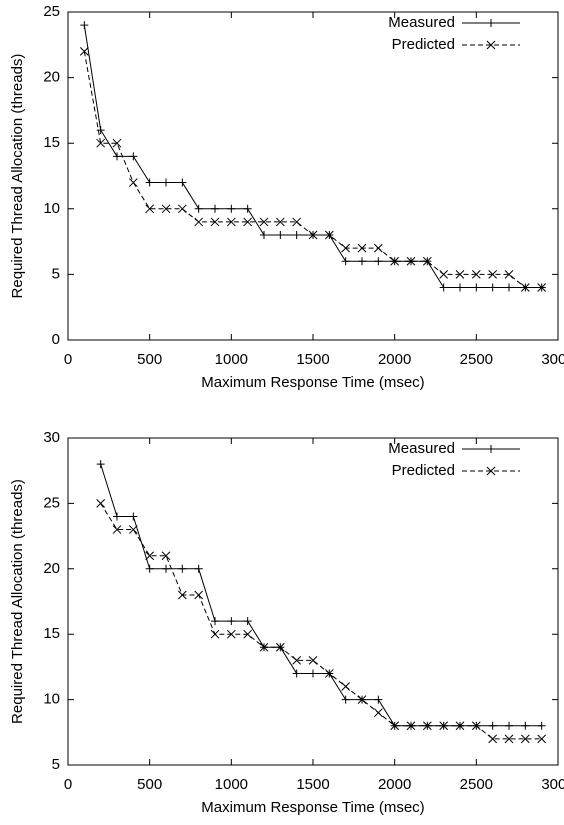 This screenshot has height=825, width=564. What do you see at coordinates (312, 382) in the screenshot?
I see `x-axis-label: Maximum Response Time (msec)` at bounding box center [312, 382].